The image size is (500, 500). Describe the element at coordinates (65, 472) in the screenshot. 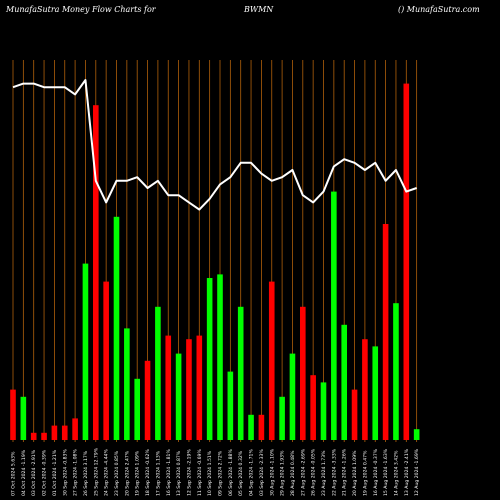

I see `x-tick-label: 30 Sep 2024 -0.83%` at that location.